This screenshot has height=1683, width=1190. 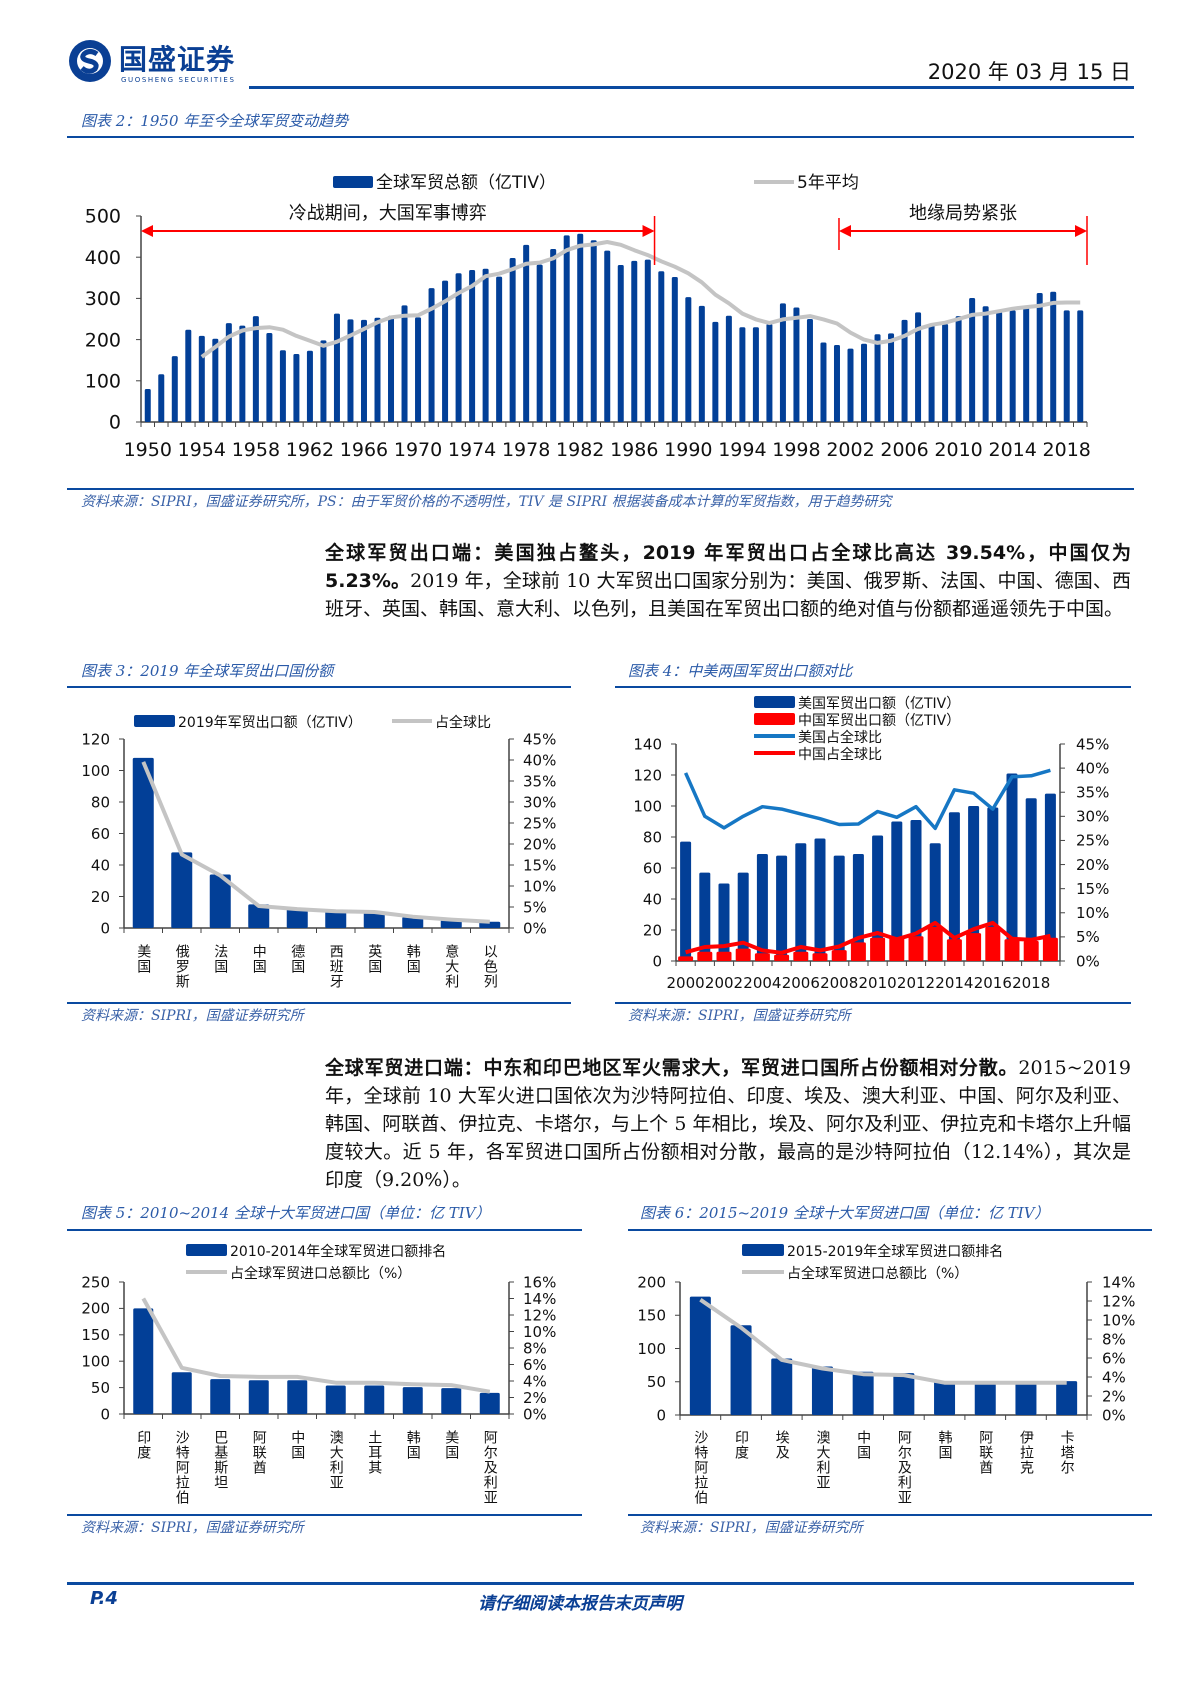 What do you see at coordinates (353, 182) in the screenshot?
I see `legend-swatch` at bounding box center [353, 182].